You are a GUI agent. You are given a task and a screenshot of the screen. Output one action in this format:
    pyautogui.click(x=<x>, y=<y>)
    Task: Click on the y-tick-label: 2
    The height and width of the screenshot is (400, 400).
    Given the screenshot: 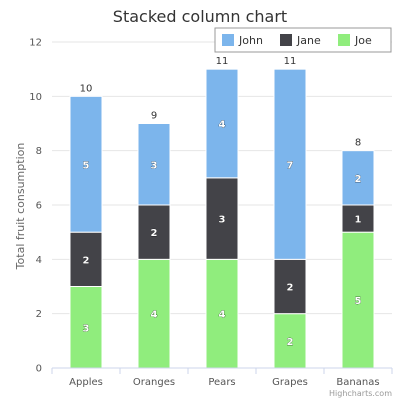 What is the action you would take?
    pyautogui.click(x=39, y=314)
    